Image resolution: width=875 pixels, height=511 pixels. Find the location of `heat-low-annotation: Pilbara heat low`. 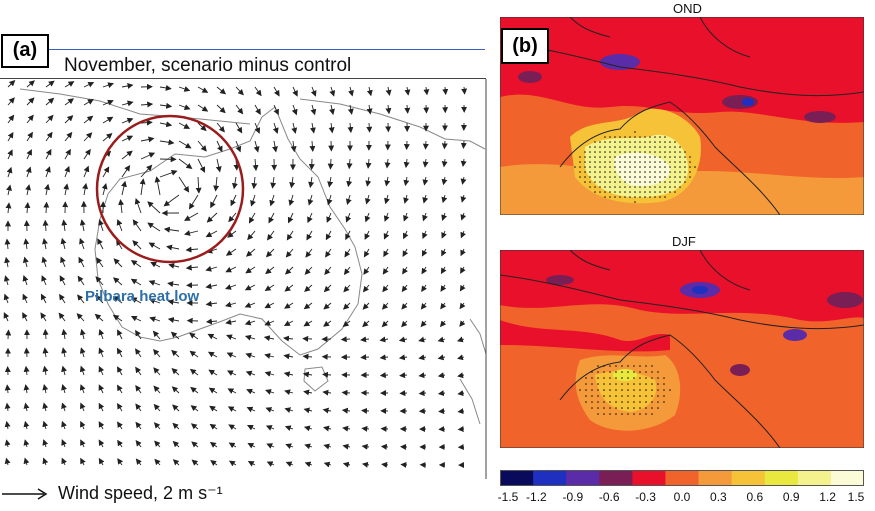

heat-low-annotation: Pilbara heat low is located at coordinates (142, 296).